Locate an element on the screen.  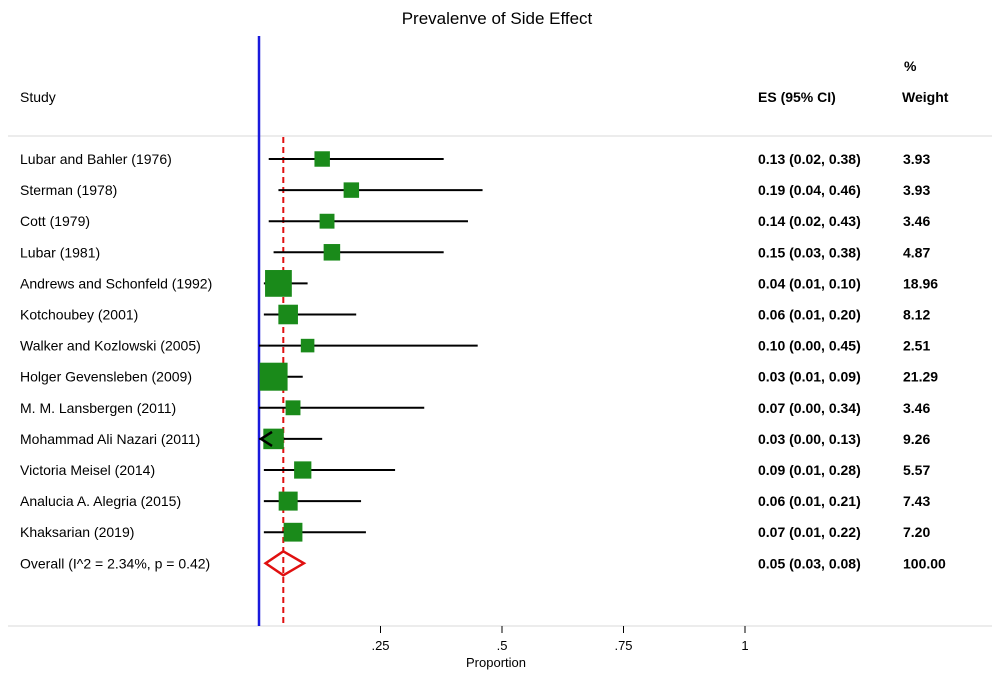
study-weight: 9.26 is located at coordinates (916, 439).